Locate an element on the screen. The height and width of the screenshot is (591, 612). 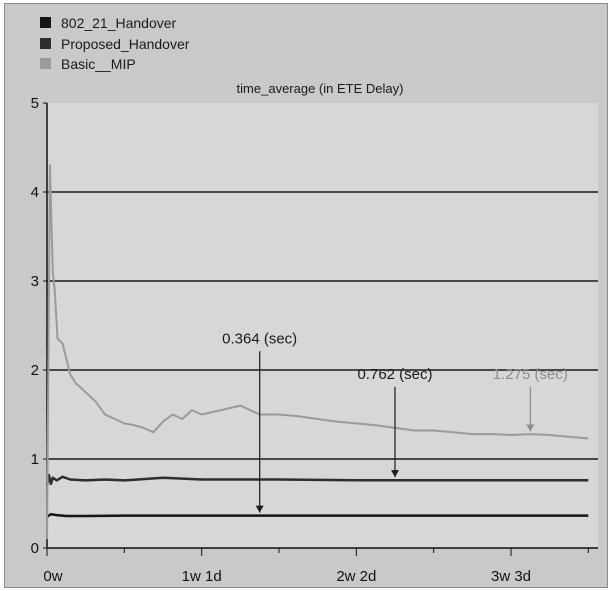
legend-swatch-proposed is located at coordinates (45, 43).